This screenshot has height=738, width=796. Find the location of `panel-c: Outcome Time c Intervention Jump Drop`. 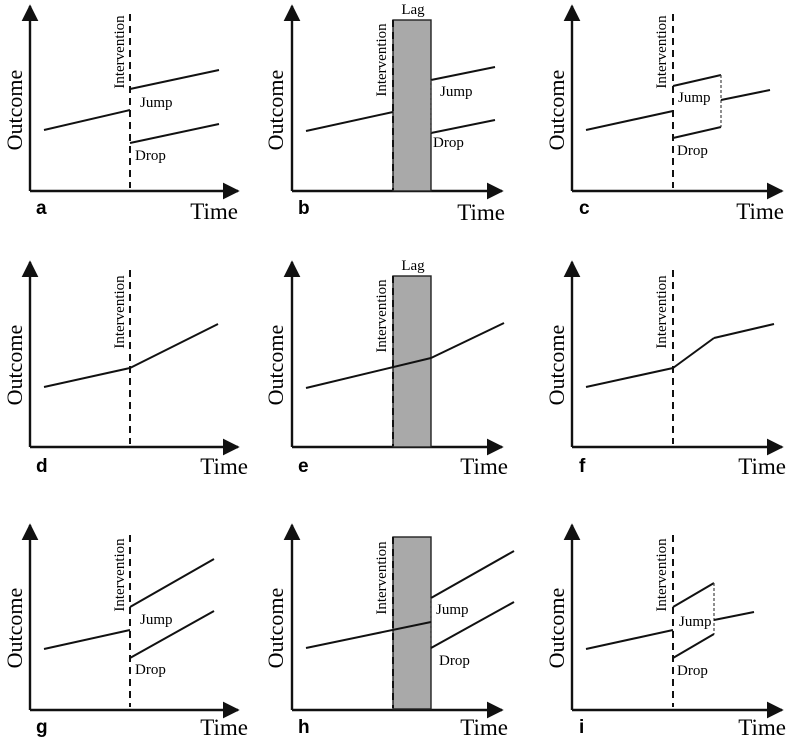

panel-c: Outcome Time c Intervention Jump Drop is located at coordinates (664, 114).